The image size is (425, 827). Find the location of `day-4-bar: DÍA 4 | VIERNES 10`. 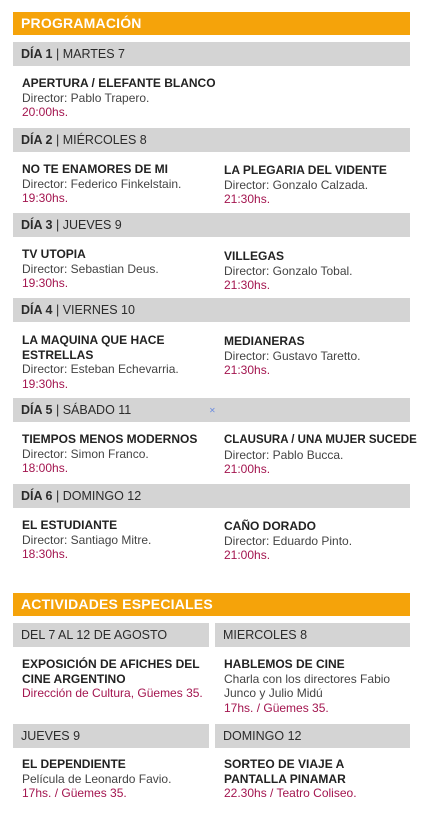

day-4-bar: DÍA 4 | VIERNES 10 is located at coordinates (211, 310).